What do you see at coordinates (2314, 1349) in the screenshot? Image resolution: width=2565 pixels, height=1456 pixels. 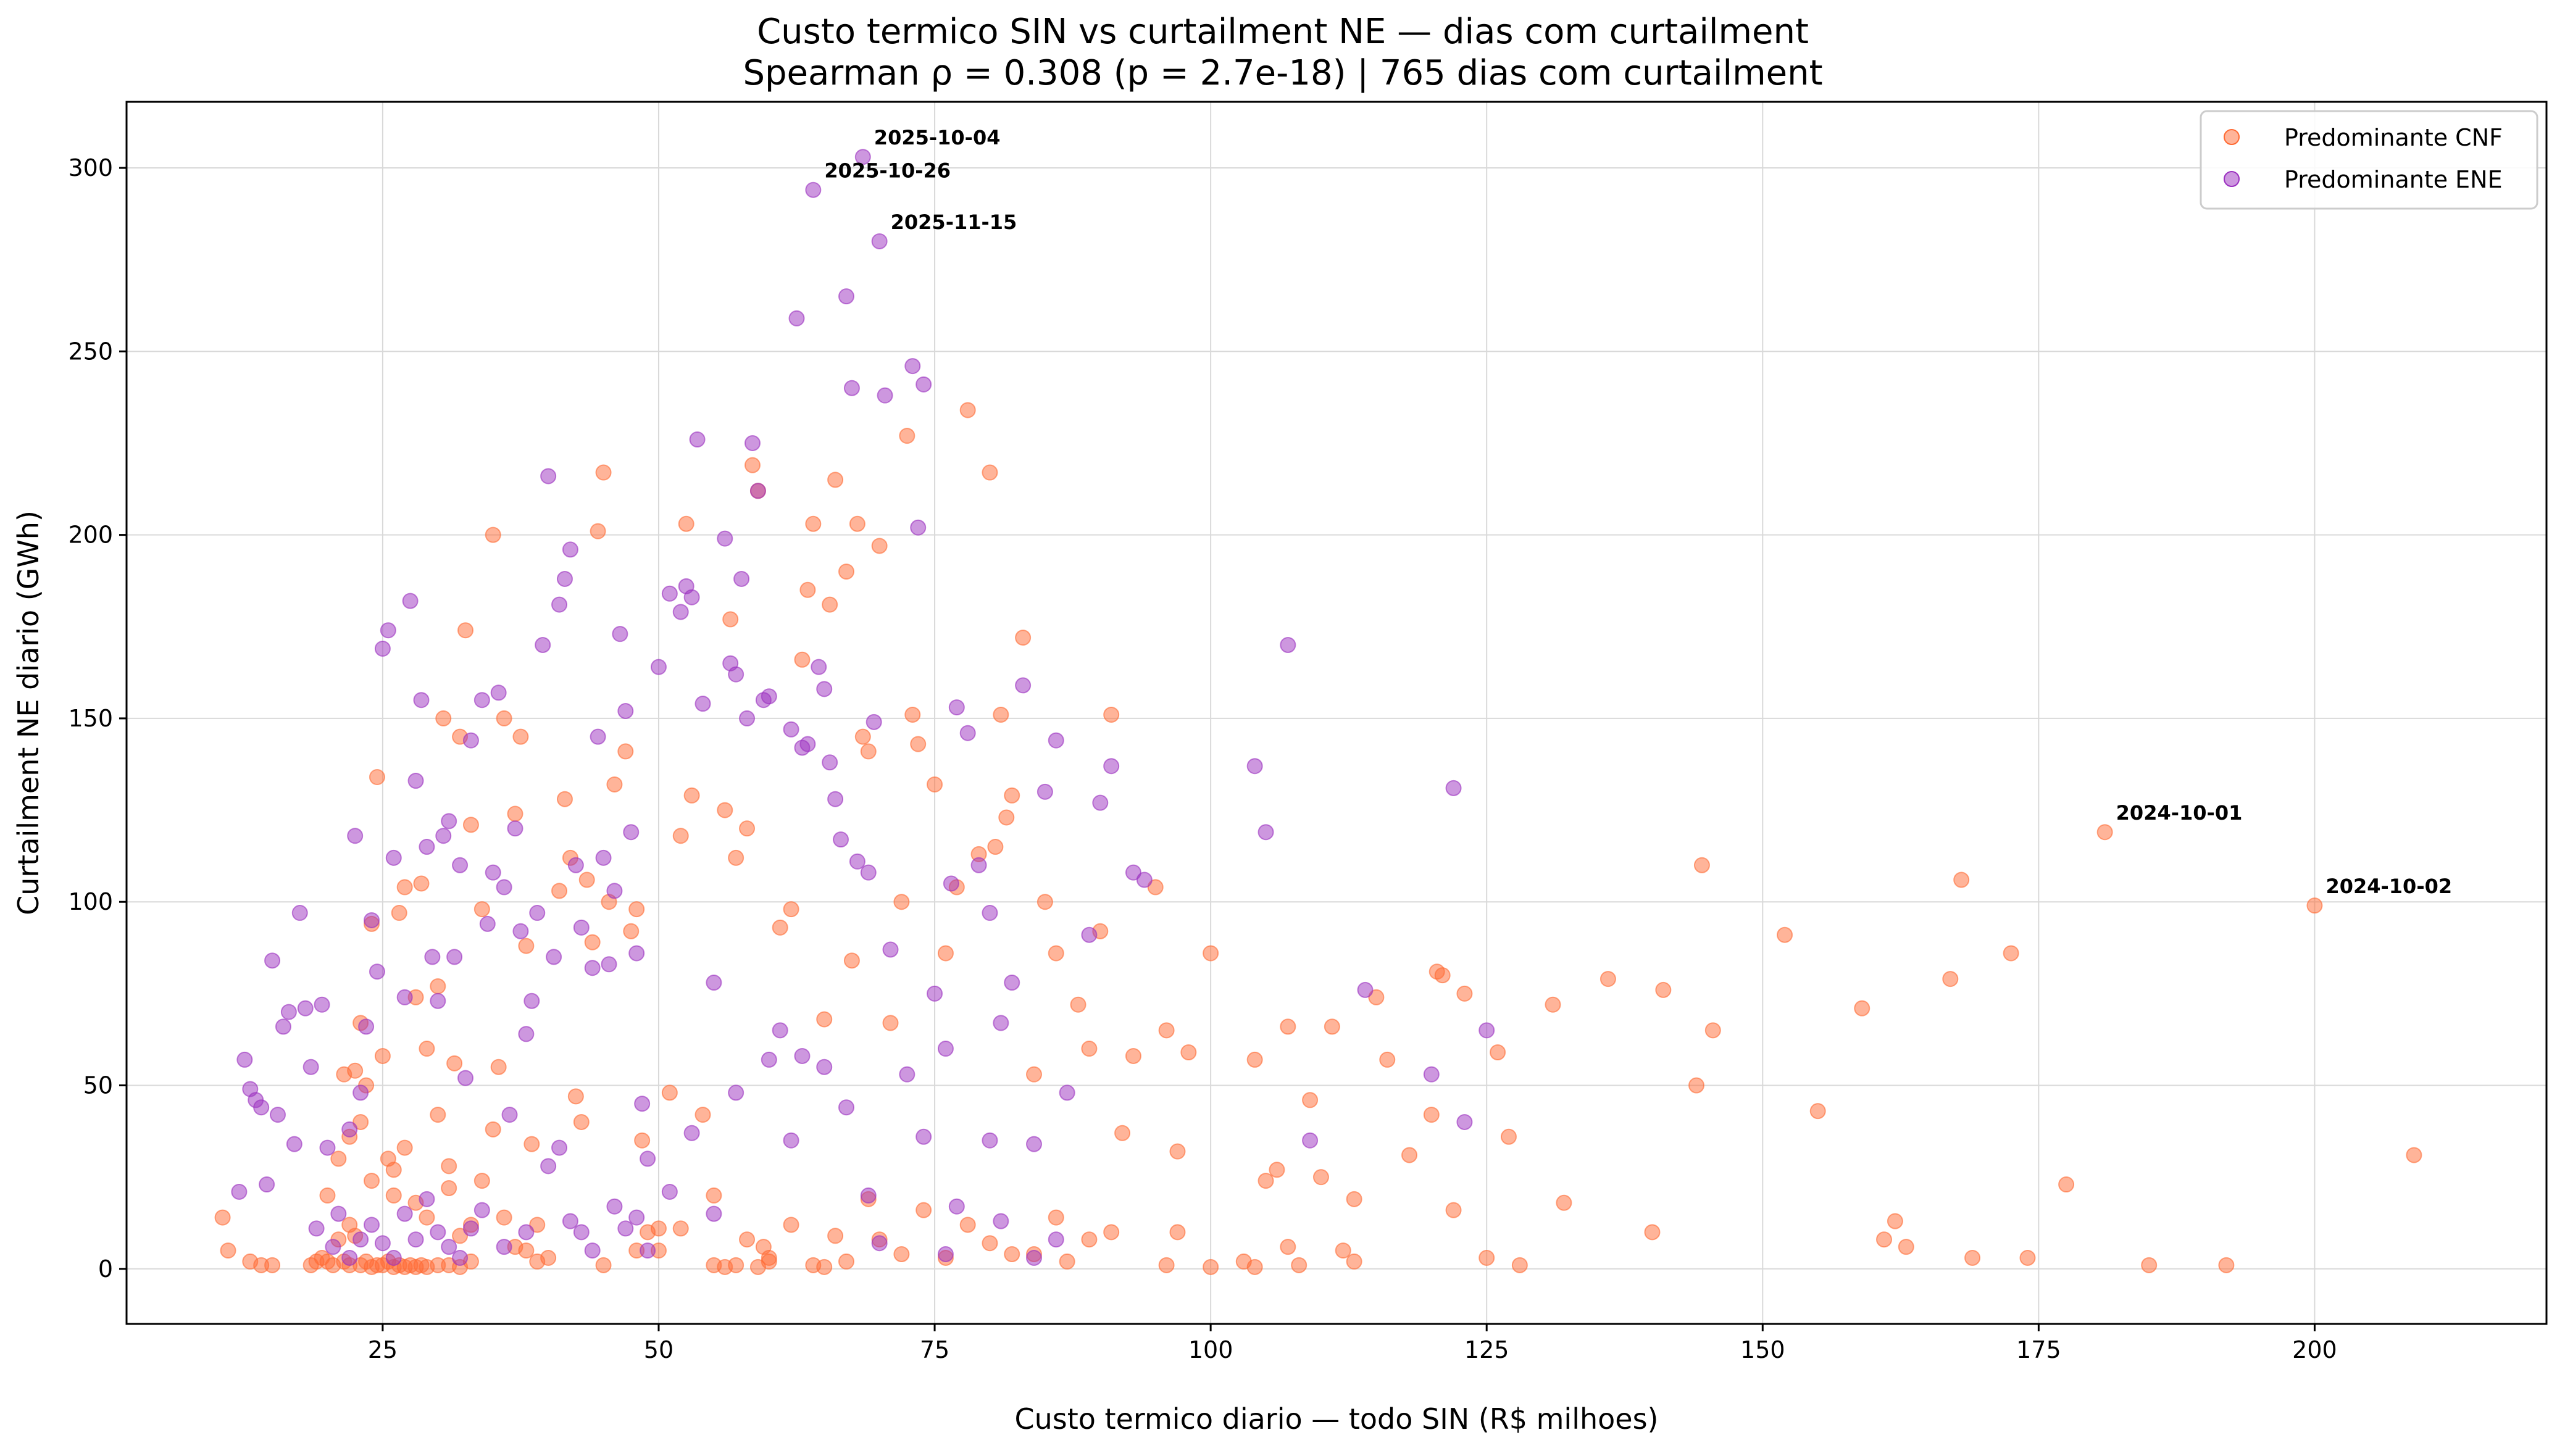 I see `x-tick-label: 200` at bounding box center [2314, 1349].